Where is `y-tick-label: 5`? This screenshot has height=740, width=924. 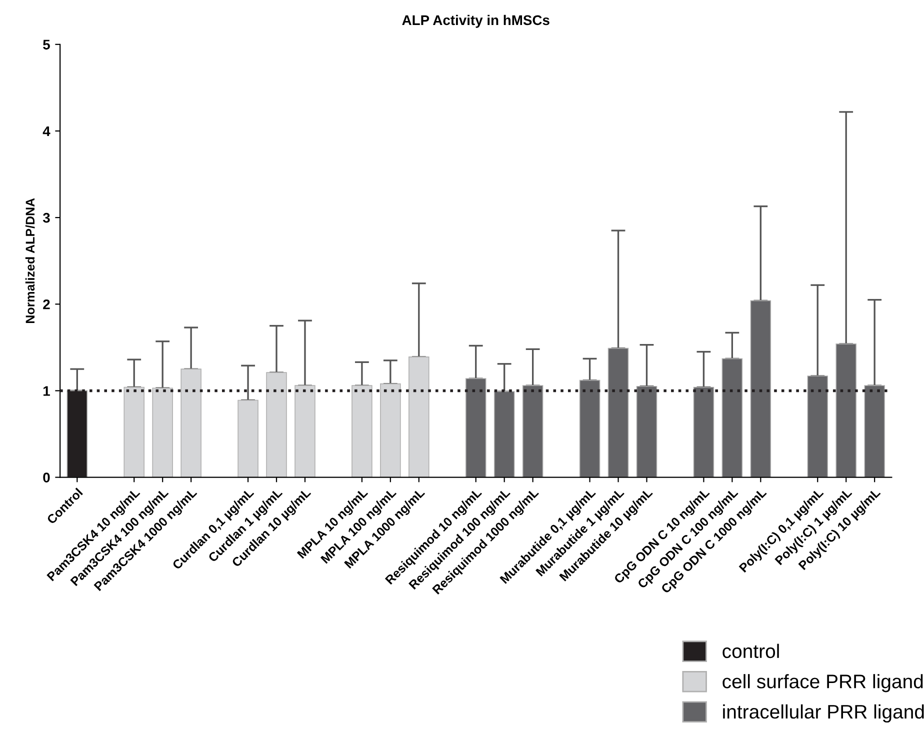
y-tick-label: 5 is located at coordinates (46, 45).